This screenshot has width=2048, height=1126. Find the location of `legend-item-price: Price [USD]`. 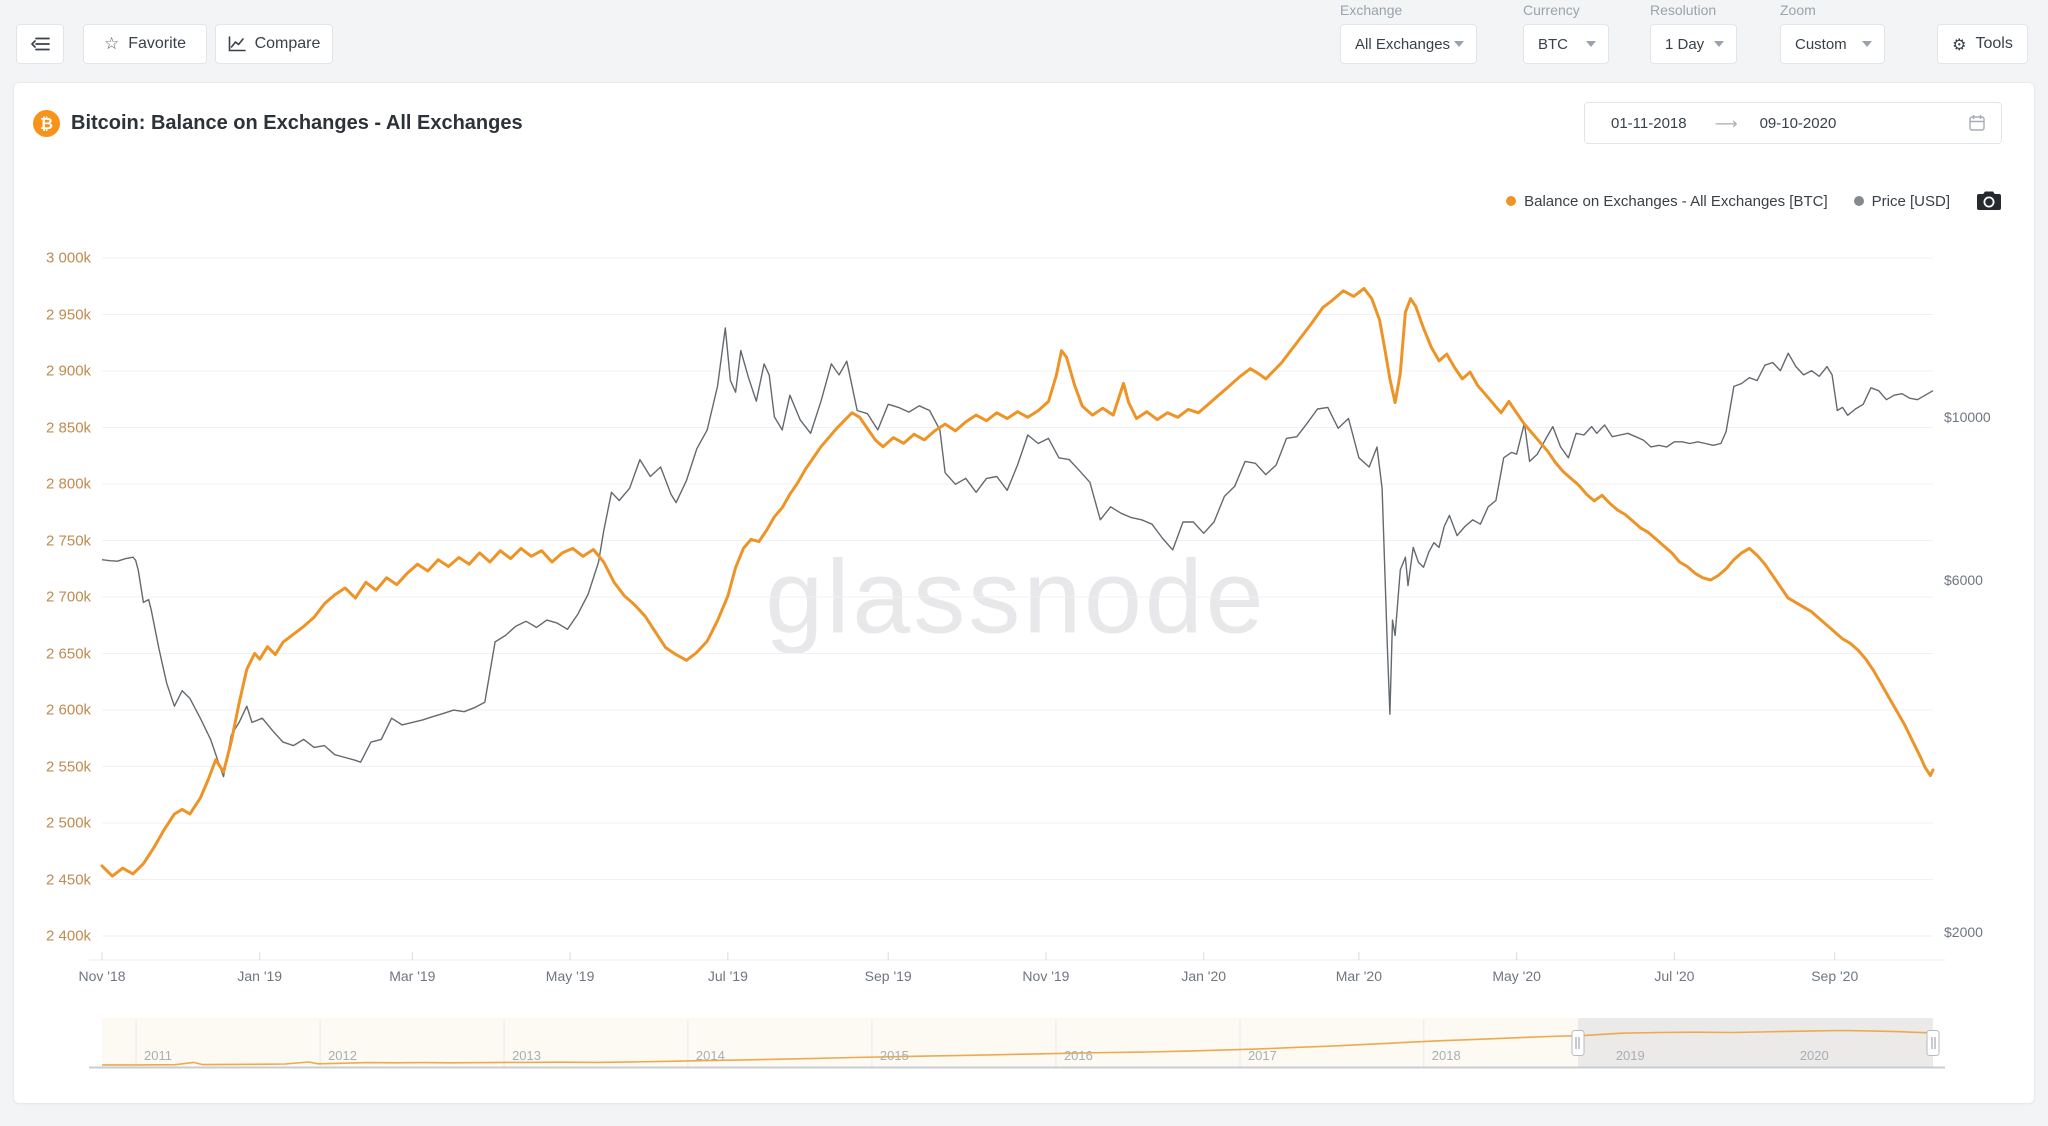

legend-item-price: Price [USD] is located at coordinates (1901, 201).